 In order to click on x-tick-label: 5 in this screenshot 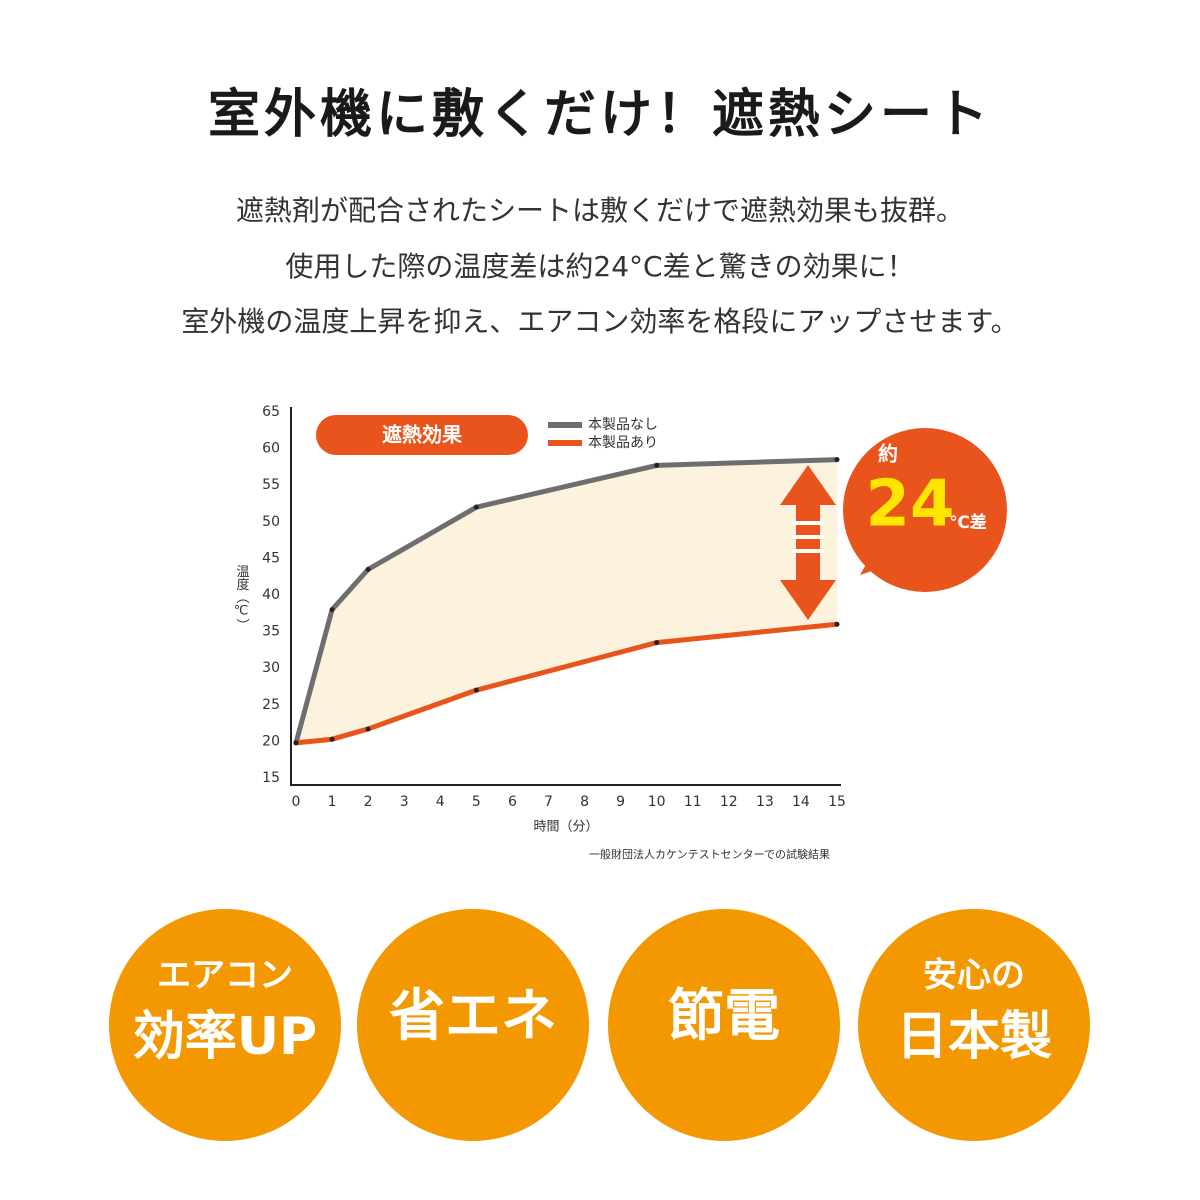, I will do `click(476, 802)`.